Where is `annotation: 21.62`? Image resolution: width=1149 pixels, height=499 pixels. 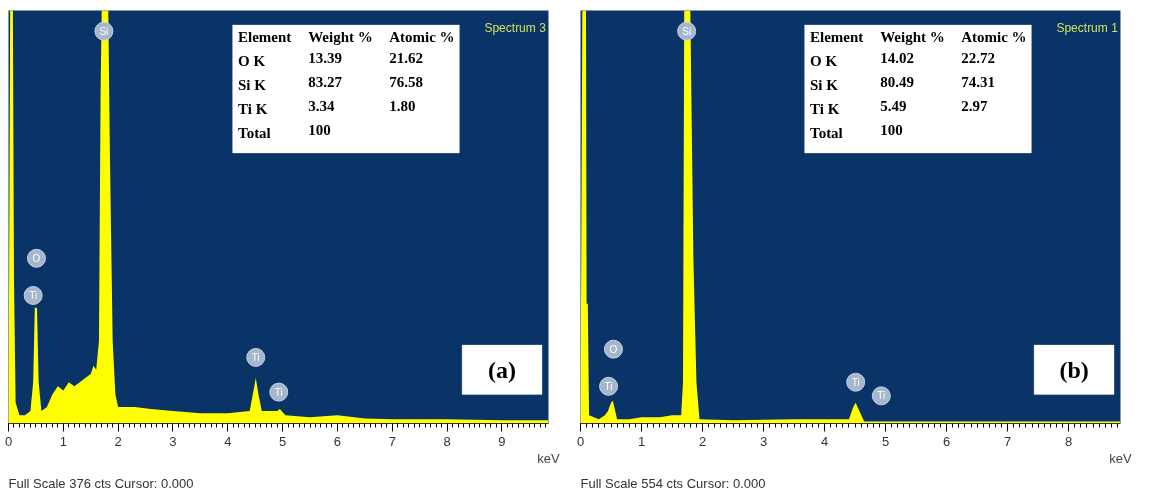 annotation: 21.62 is located at coordinates (406, 58).